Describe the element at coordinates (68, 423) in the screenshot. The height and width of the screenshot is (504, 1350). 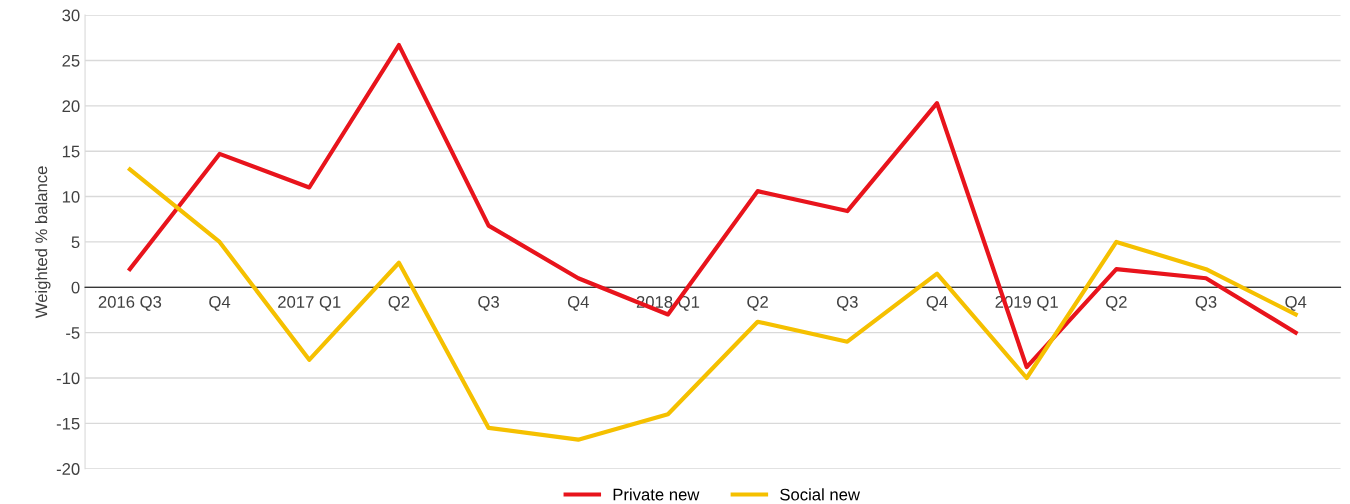
I see `y-tick-label: -15` at that location.